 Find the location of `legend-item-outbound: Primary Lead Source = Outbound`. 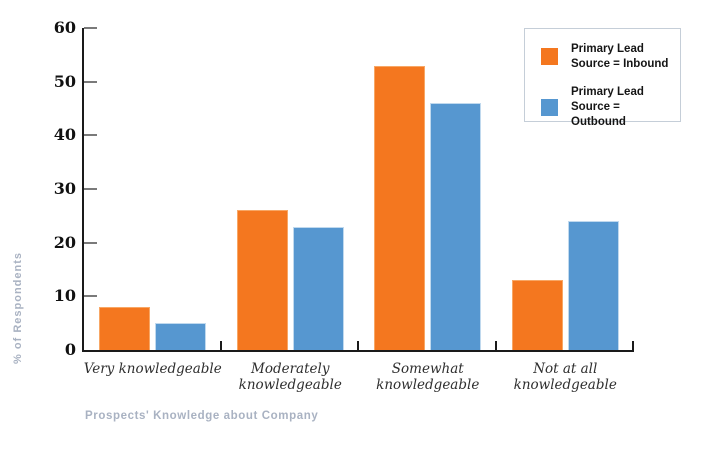

legend-item-outbound: Primary Lead Source = Outbound is located at coordinates (607, 107).